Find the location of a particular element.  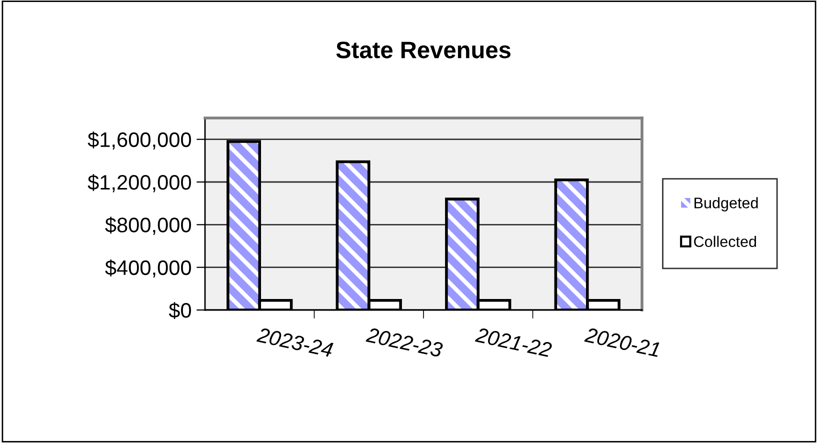

legend-label: Collected is located at coordinates (725, 242).